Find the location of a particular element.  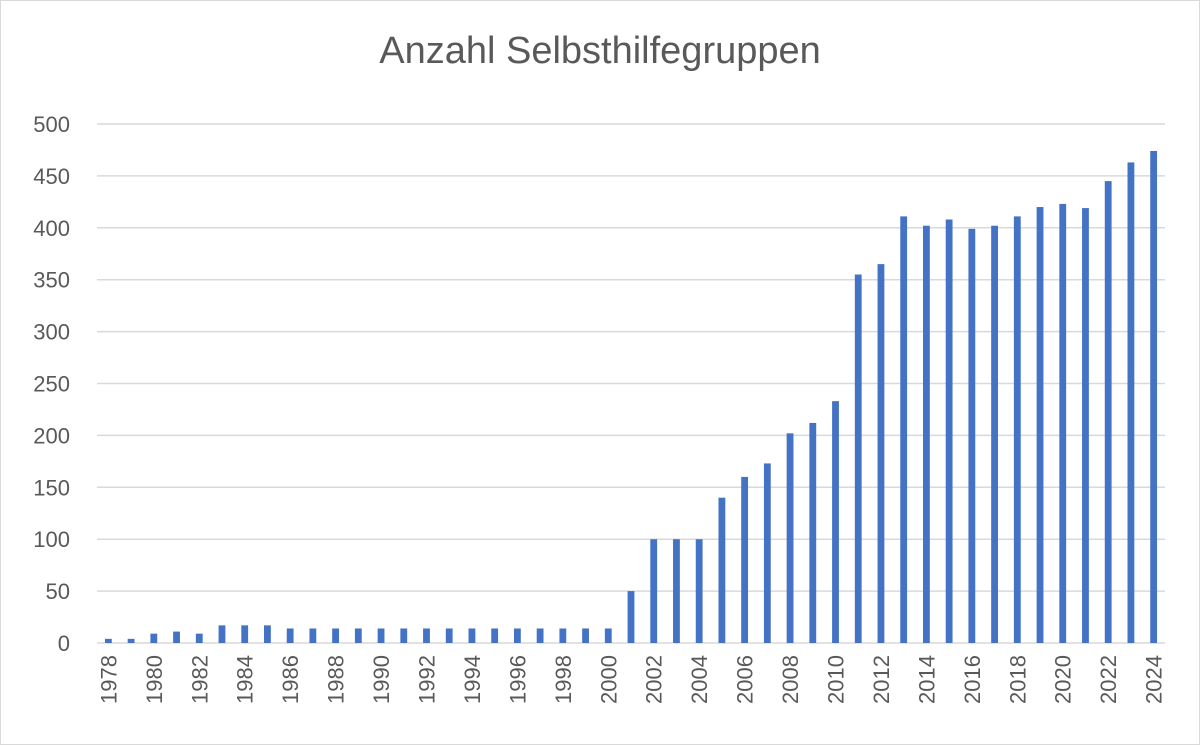

bar-1989 is located at coordinates (358, 635).